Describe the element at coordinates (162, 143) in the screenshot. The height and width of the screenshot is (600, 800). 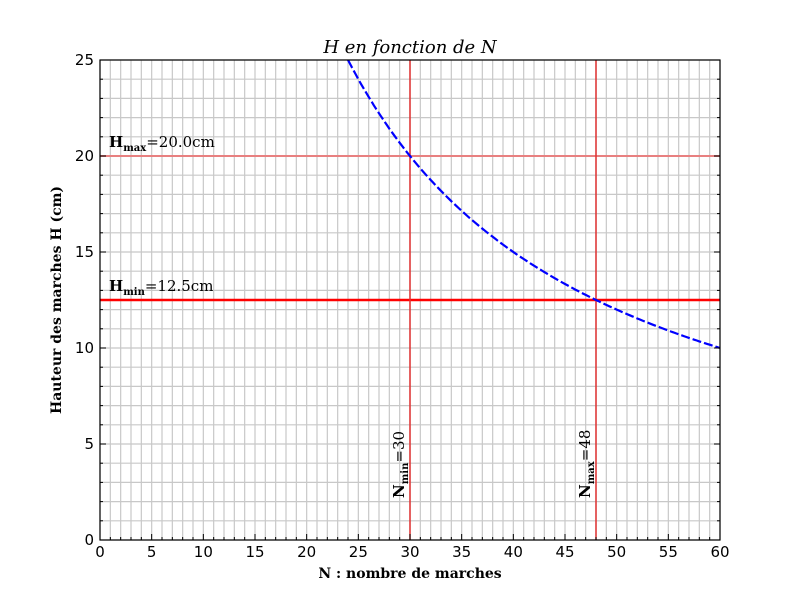
I see `hline-label-max: Hmax=20.0cm` at that location.